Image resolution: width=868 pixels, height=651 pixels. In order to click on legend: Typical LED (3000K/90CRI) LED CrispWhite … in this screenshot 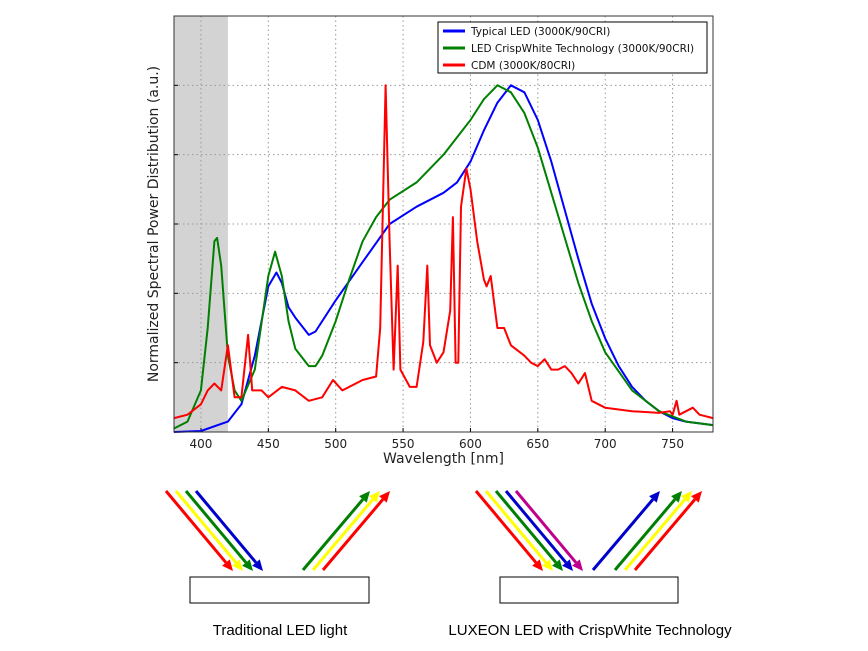, I will do `click(572, 47)`.